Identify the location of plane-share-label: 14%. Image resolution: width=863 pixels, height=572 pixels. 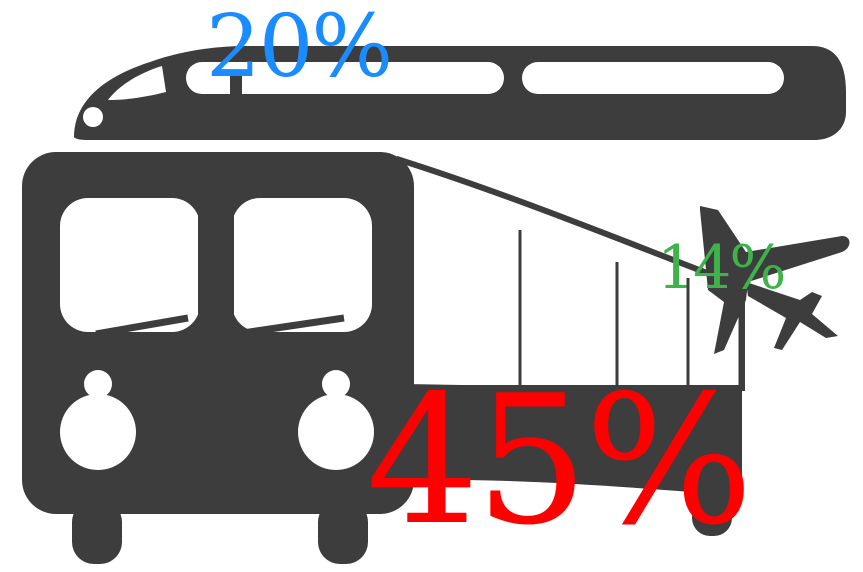
(721, 268).